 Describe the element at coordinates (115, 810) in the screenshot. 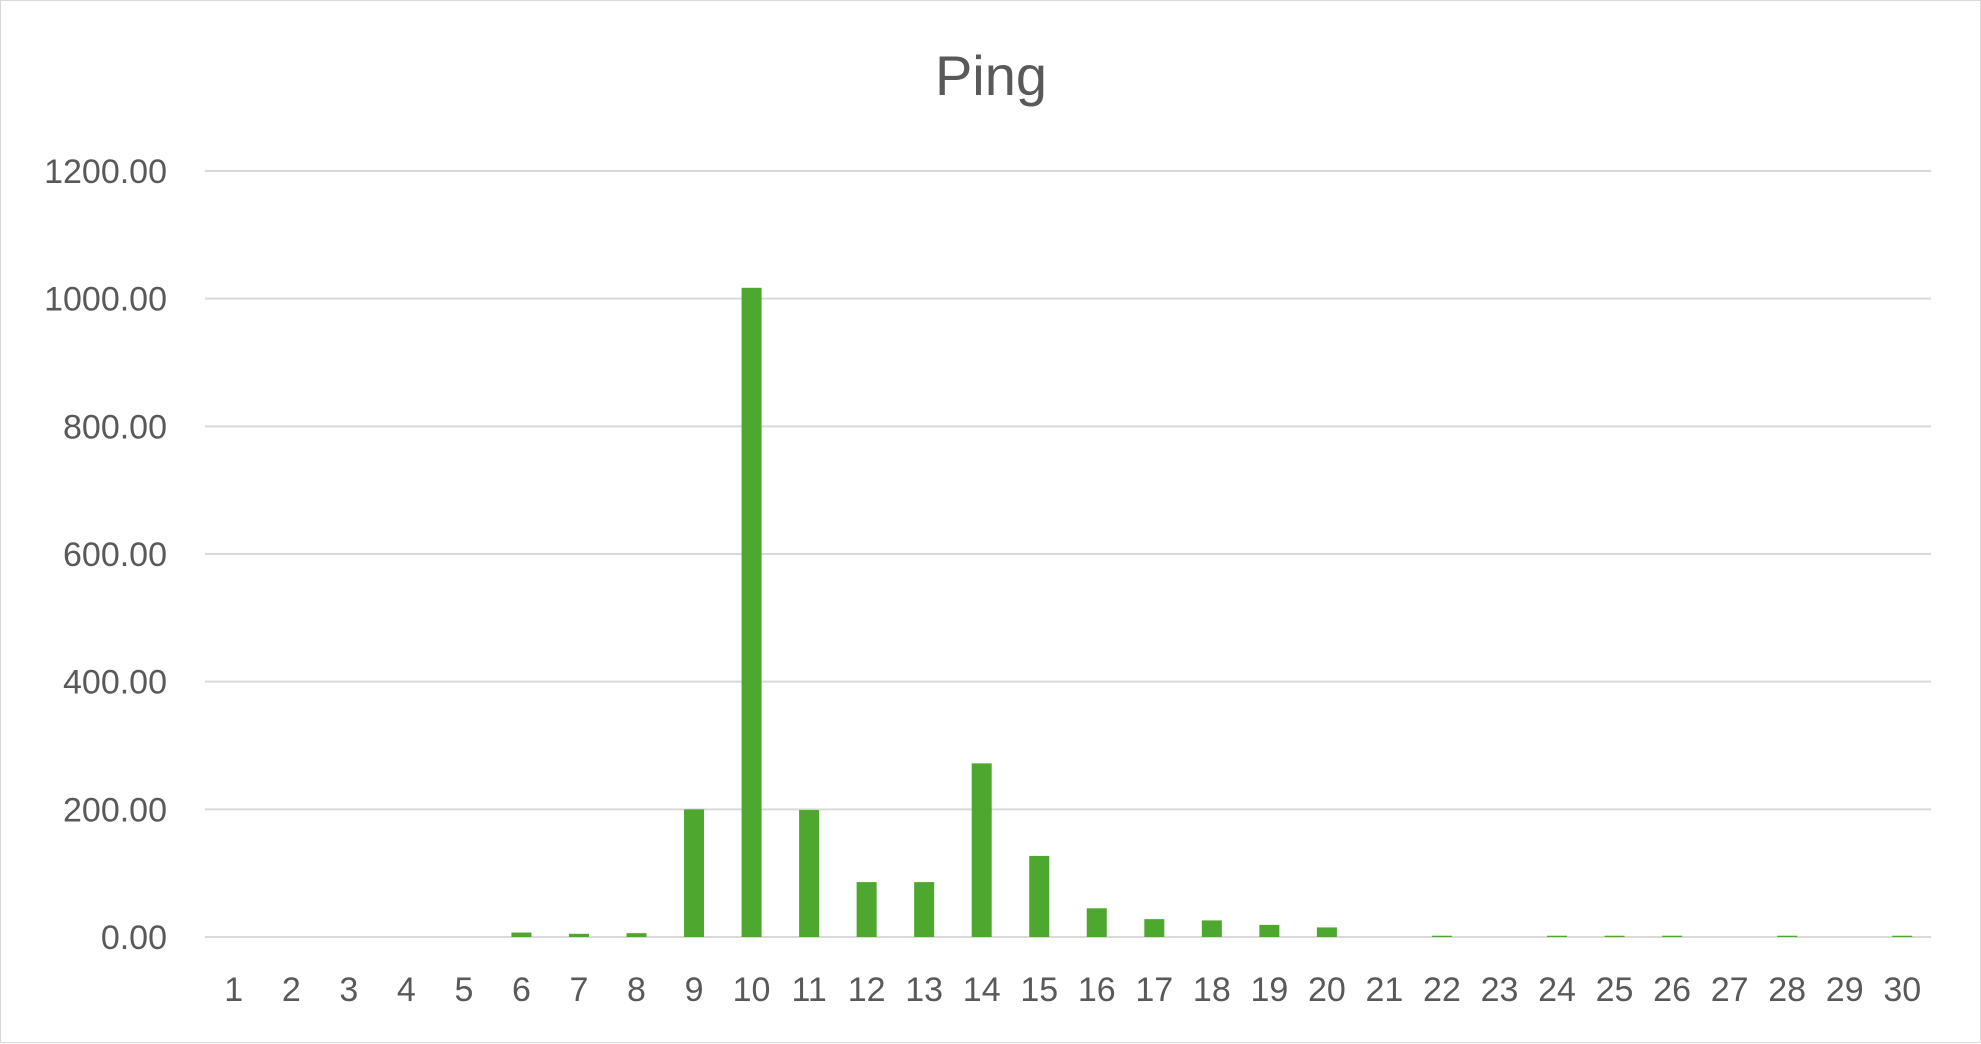

I see `y-tick-label: 200.00` at that location.